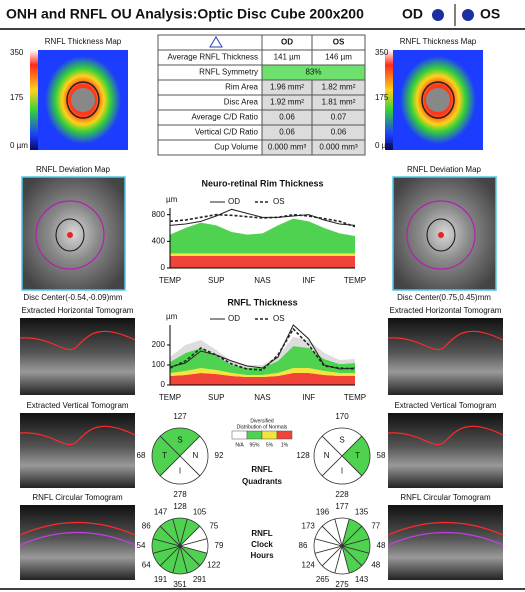 Image resolution: width=525 pixels, height=592 pixels. Describe the element at coordinates (146, 526) in the screenshot. I see `sector-value: 86` at that location.